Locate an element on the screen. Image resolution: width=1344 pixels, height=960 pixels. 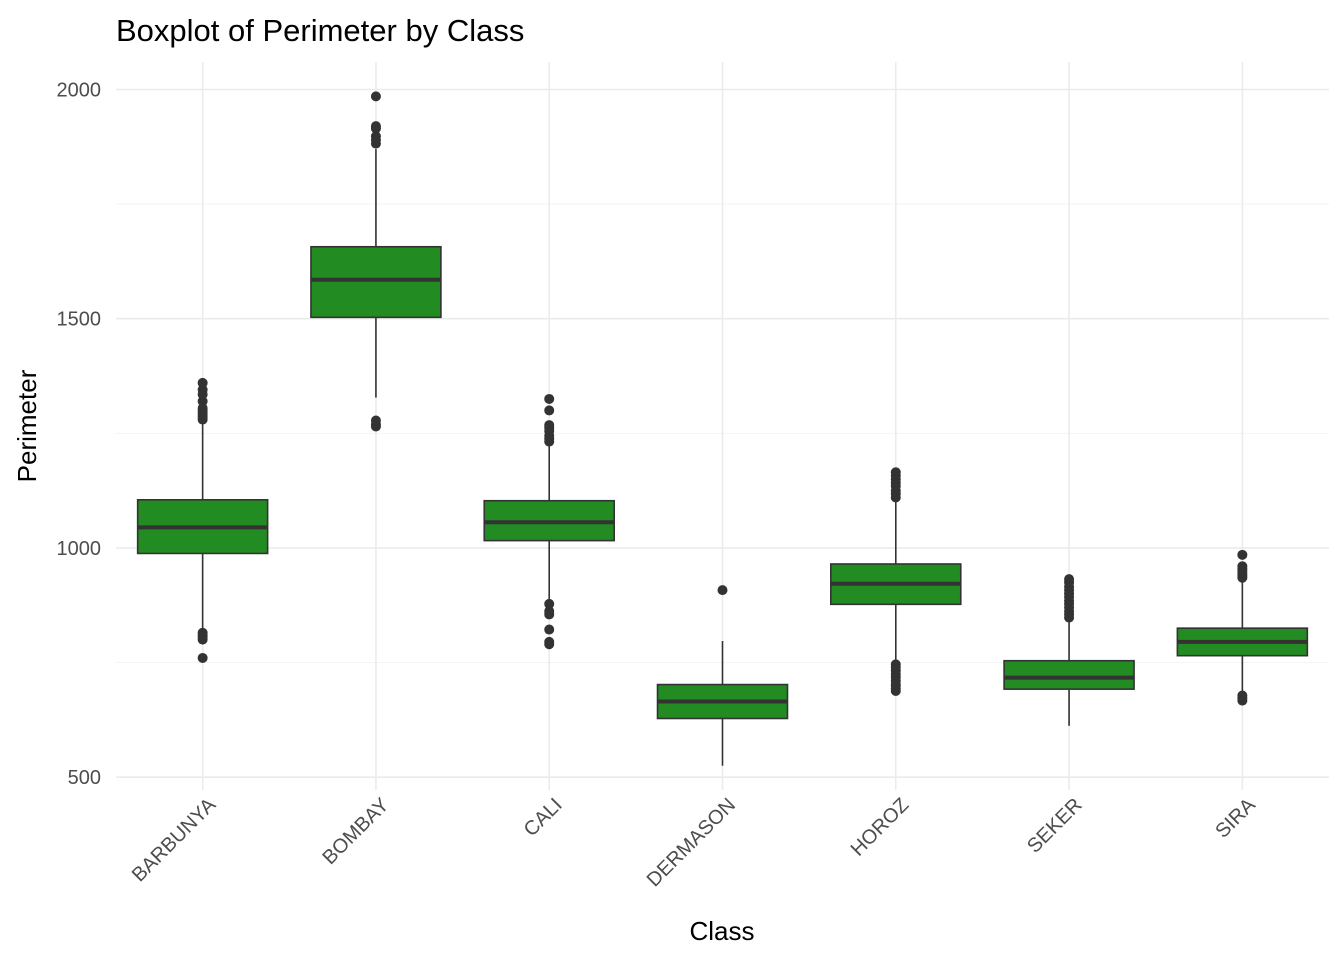
y-axis-title: Perimeter is located at coordinates (27, 425).